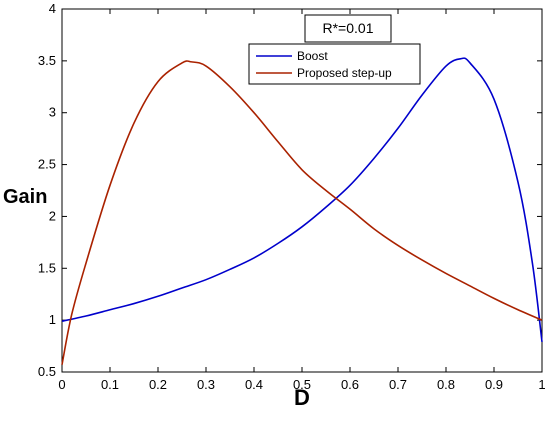 This screenshot has width=550, height=432. I want to click on y-tick-label: 3, so click(52, 112).